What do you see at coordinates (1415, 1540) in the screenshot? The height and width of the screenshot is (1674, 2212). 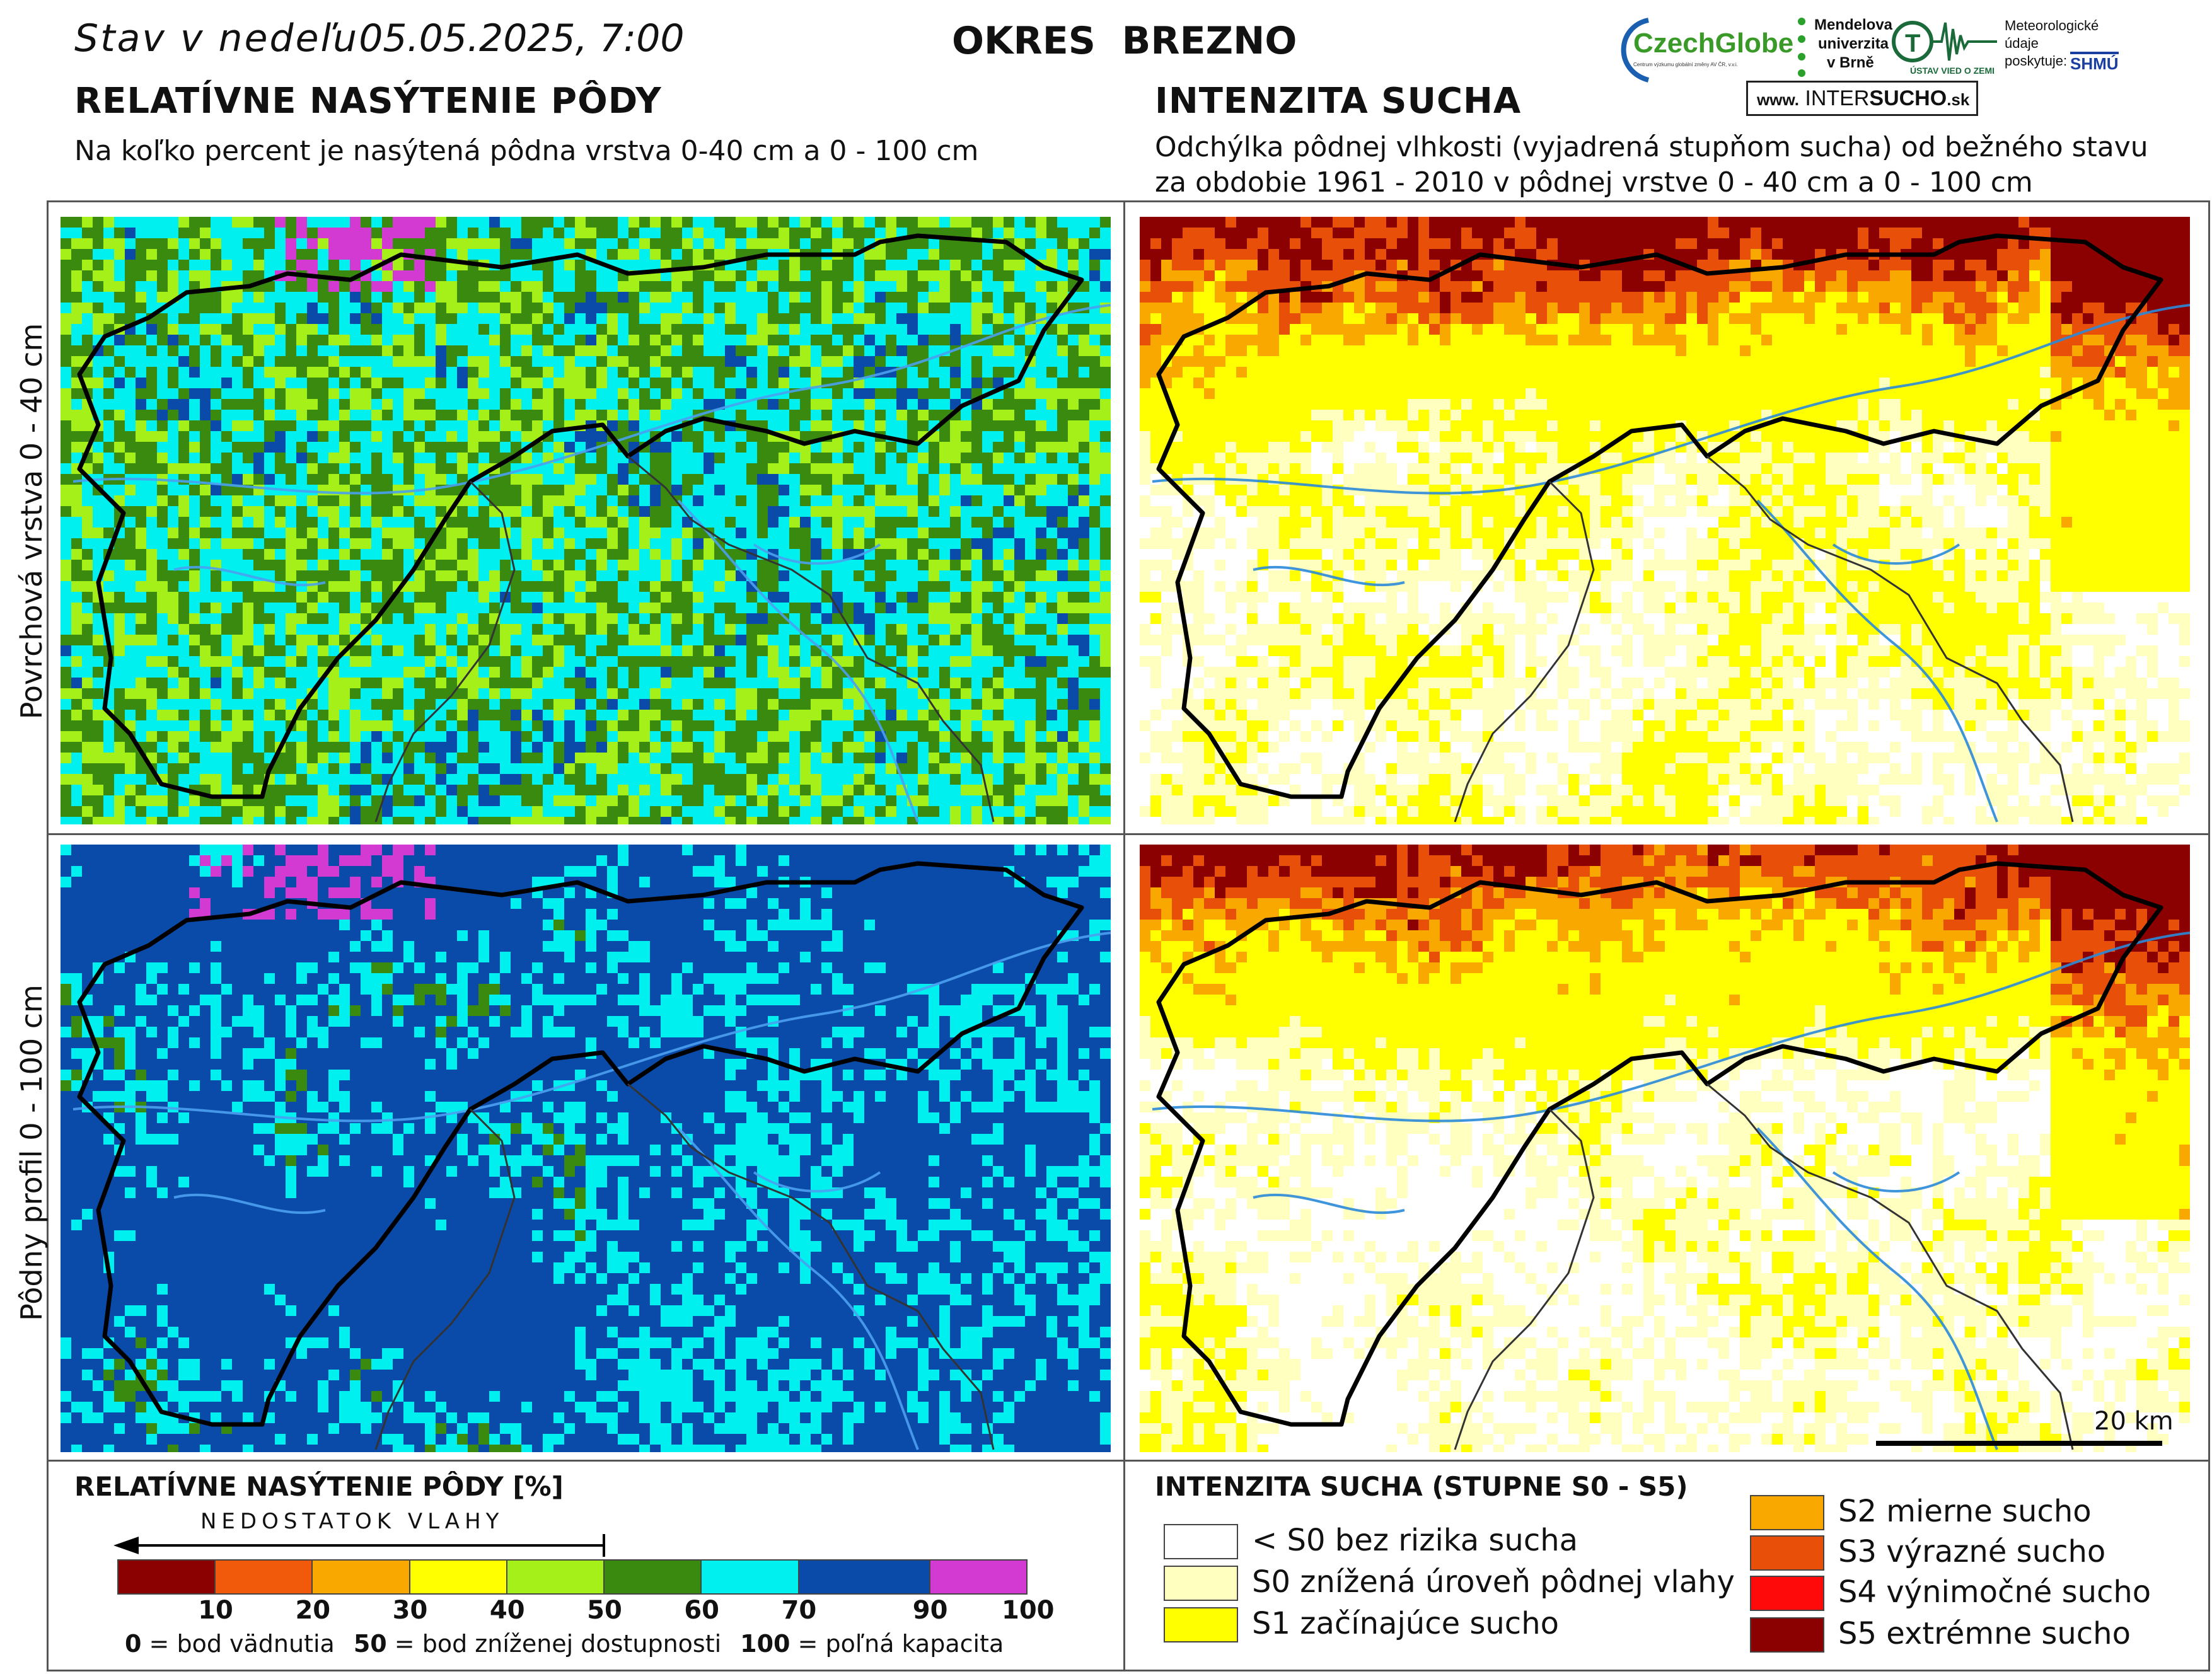 I see `drought-legend-label: < S0 bez rizika sucha` at bounding box center [1415, 1540].